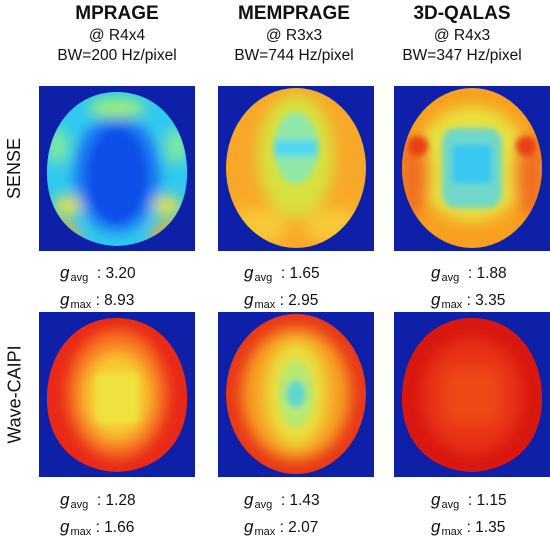  What do you see at coordinates (300, 500) in the screenshot?
I see `g-avg-value: : 1.43` at bounding box center [300, 500].